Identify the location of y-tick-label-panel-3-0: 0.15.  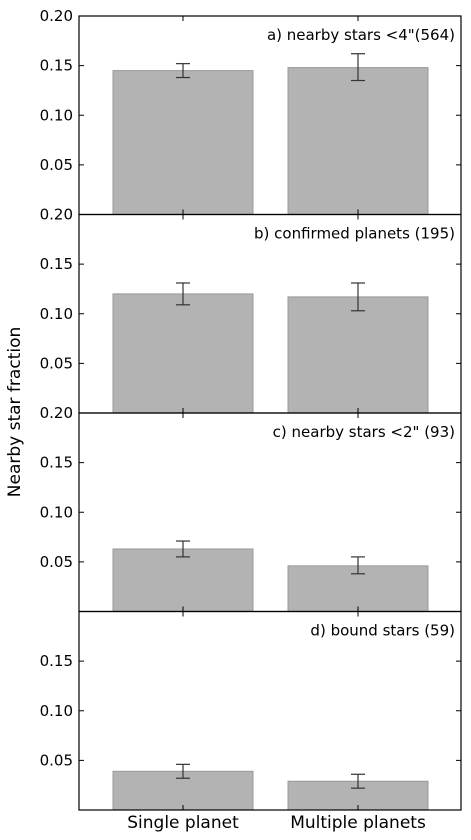
(56, 661).